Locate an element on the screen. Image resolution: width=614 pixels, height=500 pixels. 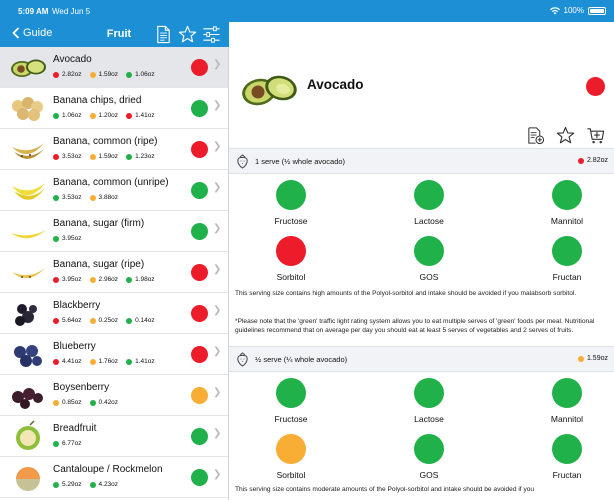
food-name: Blueberry is located at coordinates (74, 346).